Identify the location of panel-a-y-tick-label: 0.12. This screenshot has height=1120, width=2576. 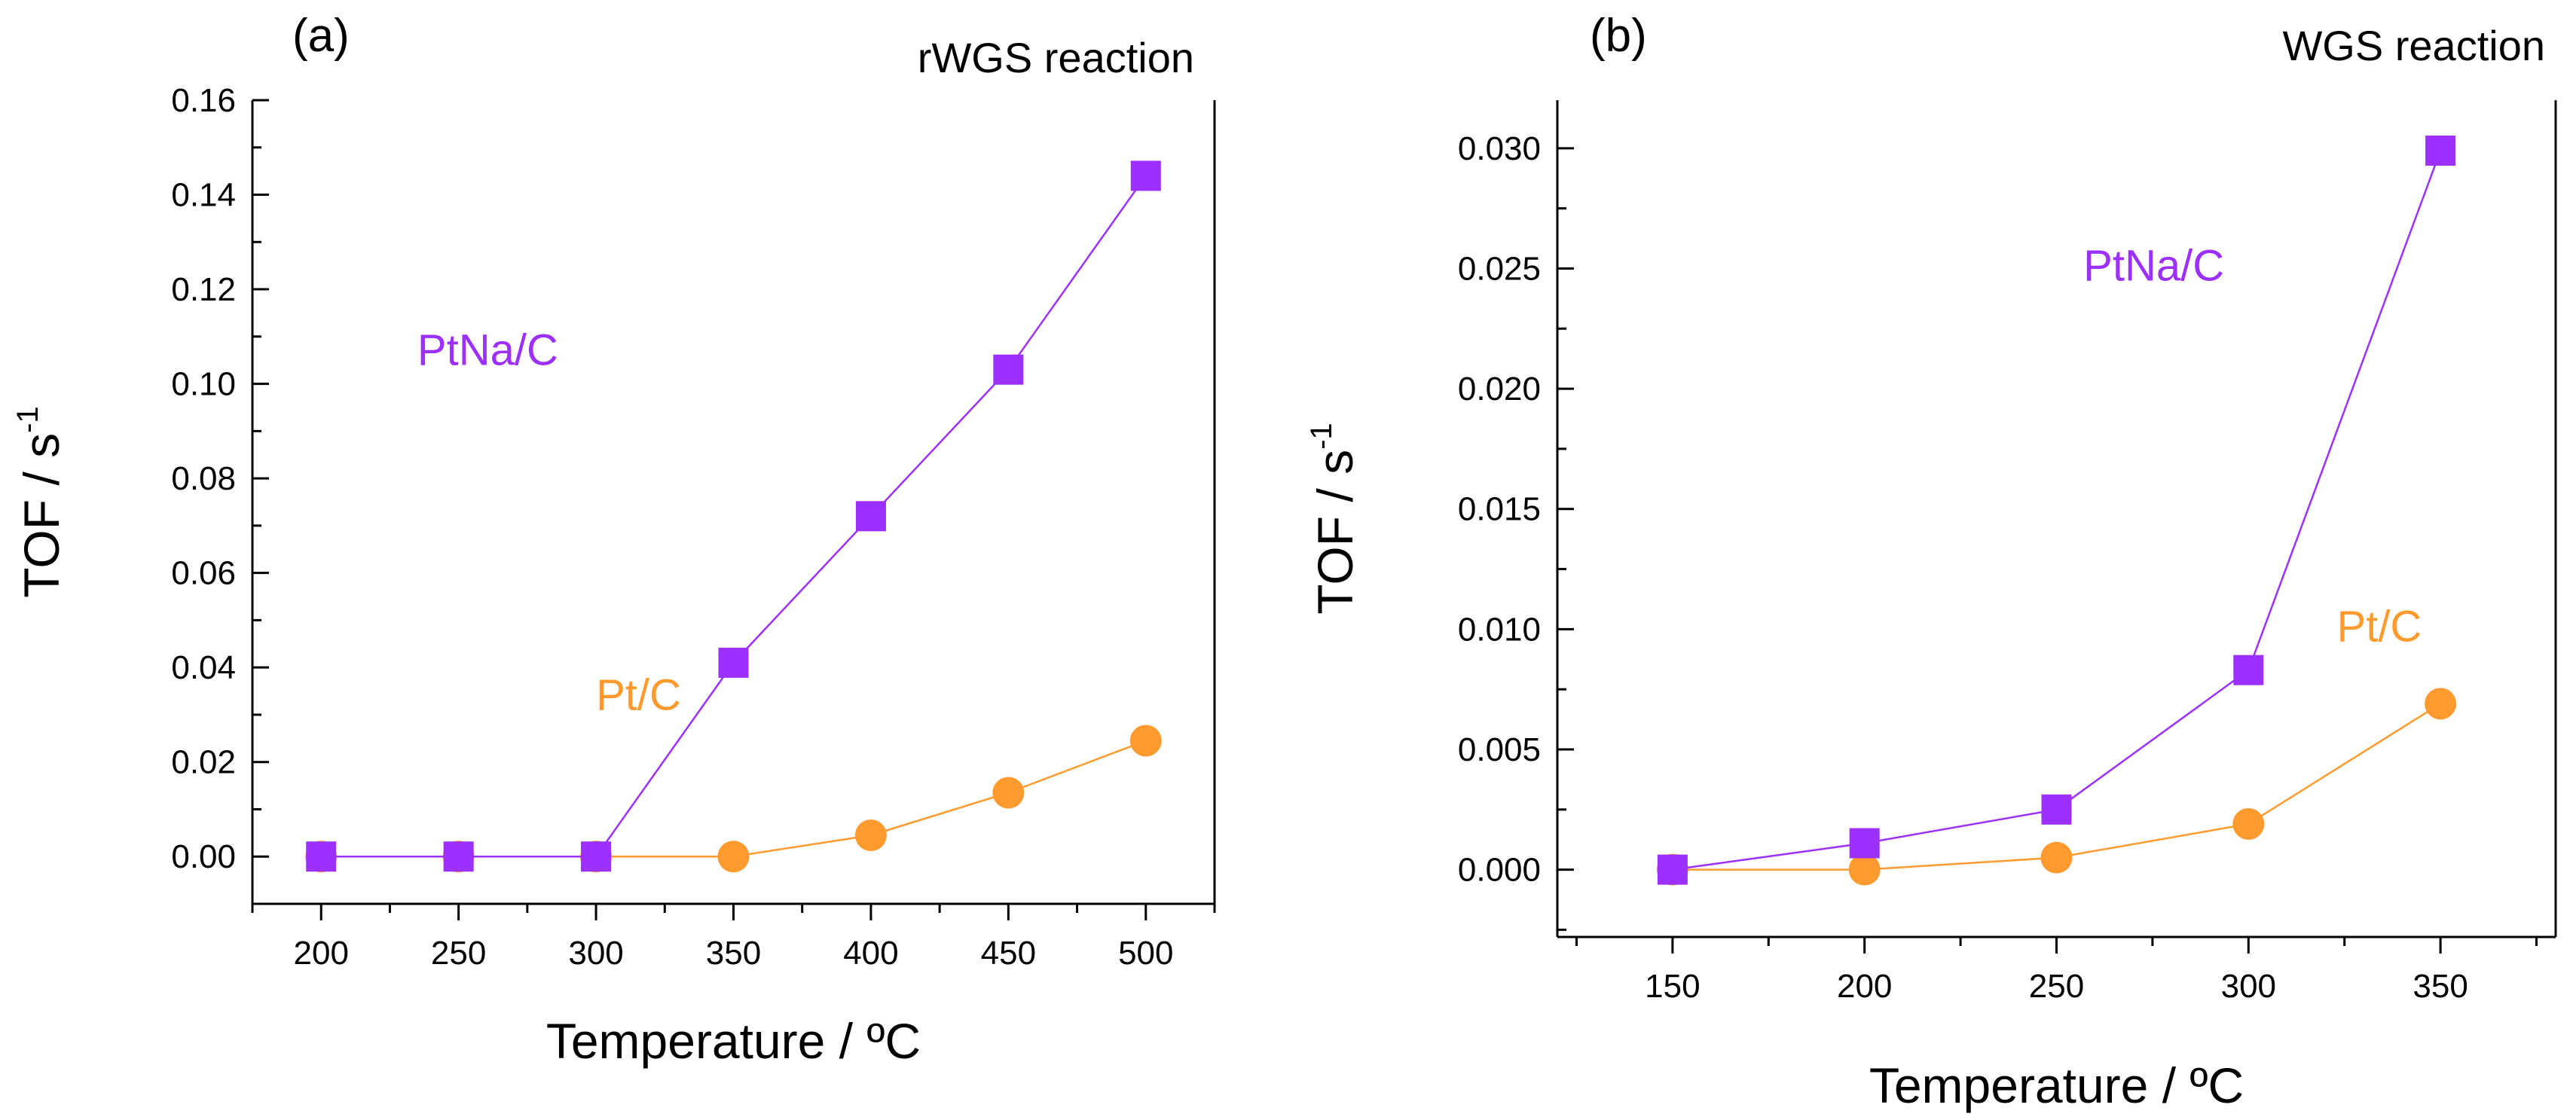
(203, 289).